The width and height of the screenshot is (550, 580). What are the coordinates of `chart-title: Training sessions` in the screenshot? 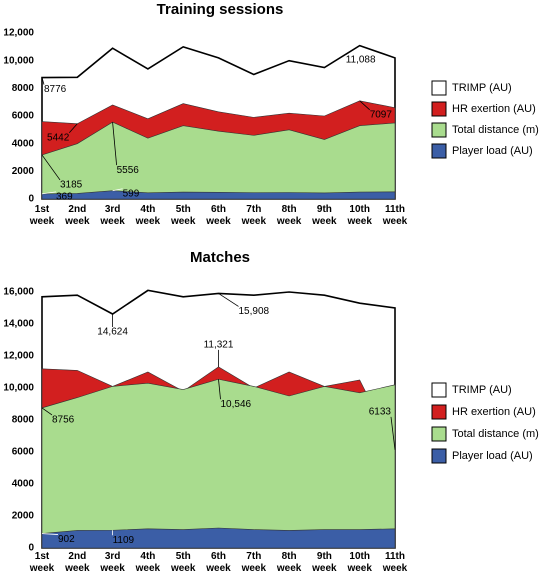 It's located at (220, 9).